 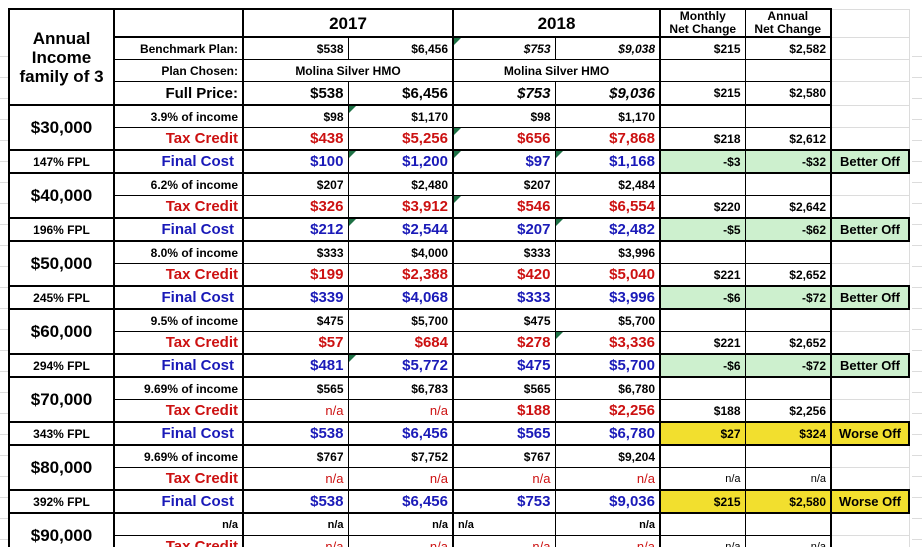 I want to click on g0-tax-2018-monthly: $656, so click(x=504, y=139).